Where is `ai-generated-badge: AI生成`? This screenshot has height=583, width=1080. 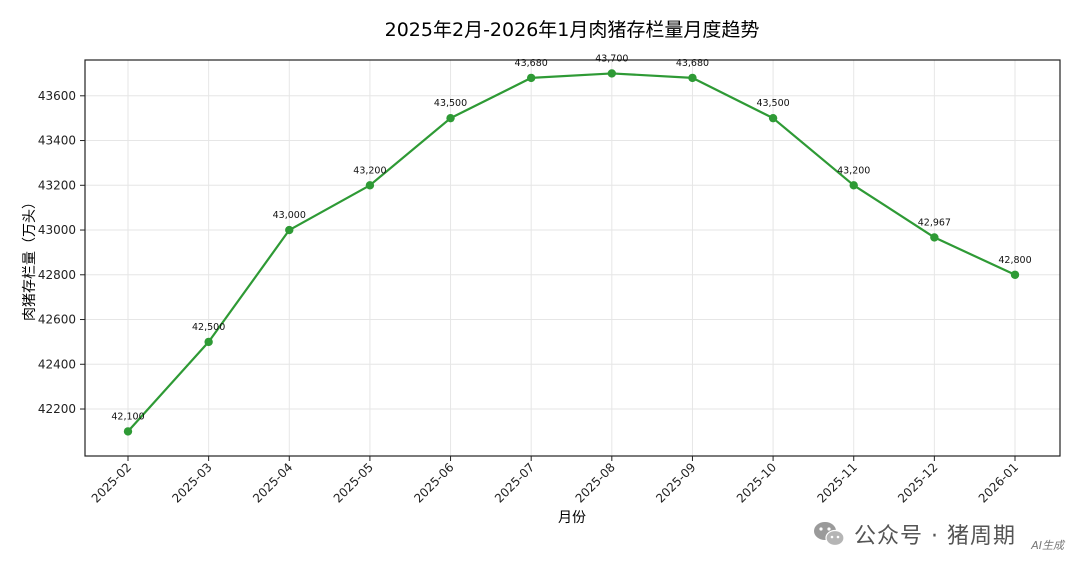 ai-generated-badge: AI生成 is located at coordinates (1047, 545).